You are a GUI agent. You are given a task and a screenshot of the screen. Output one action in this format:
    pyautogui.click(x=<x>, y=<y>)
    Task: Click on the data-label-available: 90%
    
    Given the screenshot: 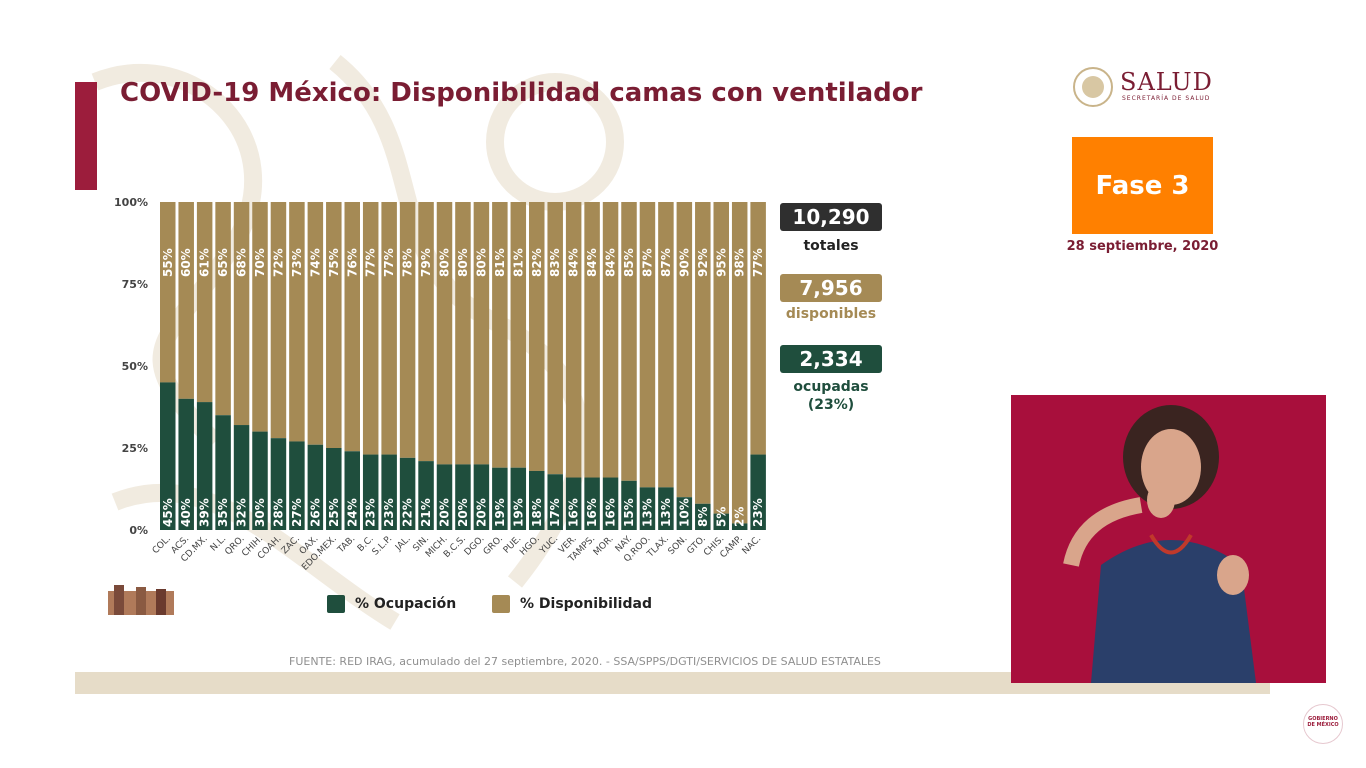 What is the action you would take?
    pyautogui.click(x=684, y=262)
    